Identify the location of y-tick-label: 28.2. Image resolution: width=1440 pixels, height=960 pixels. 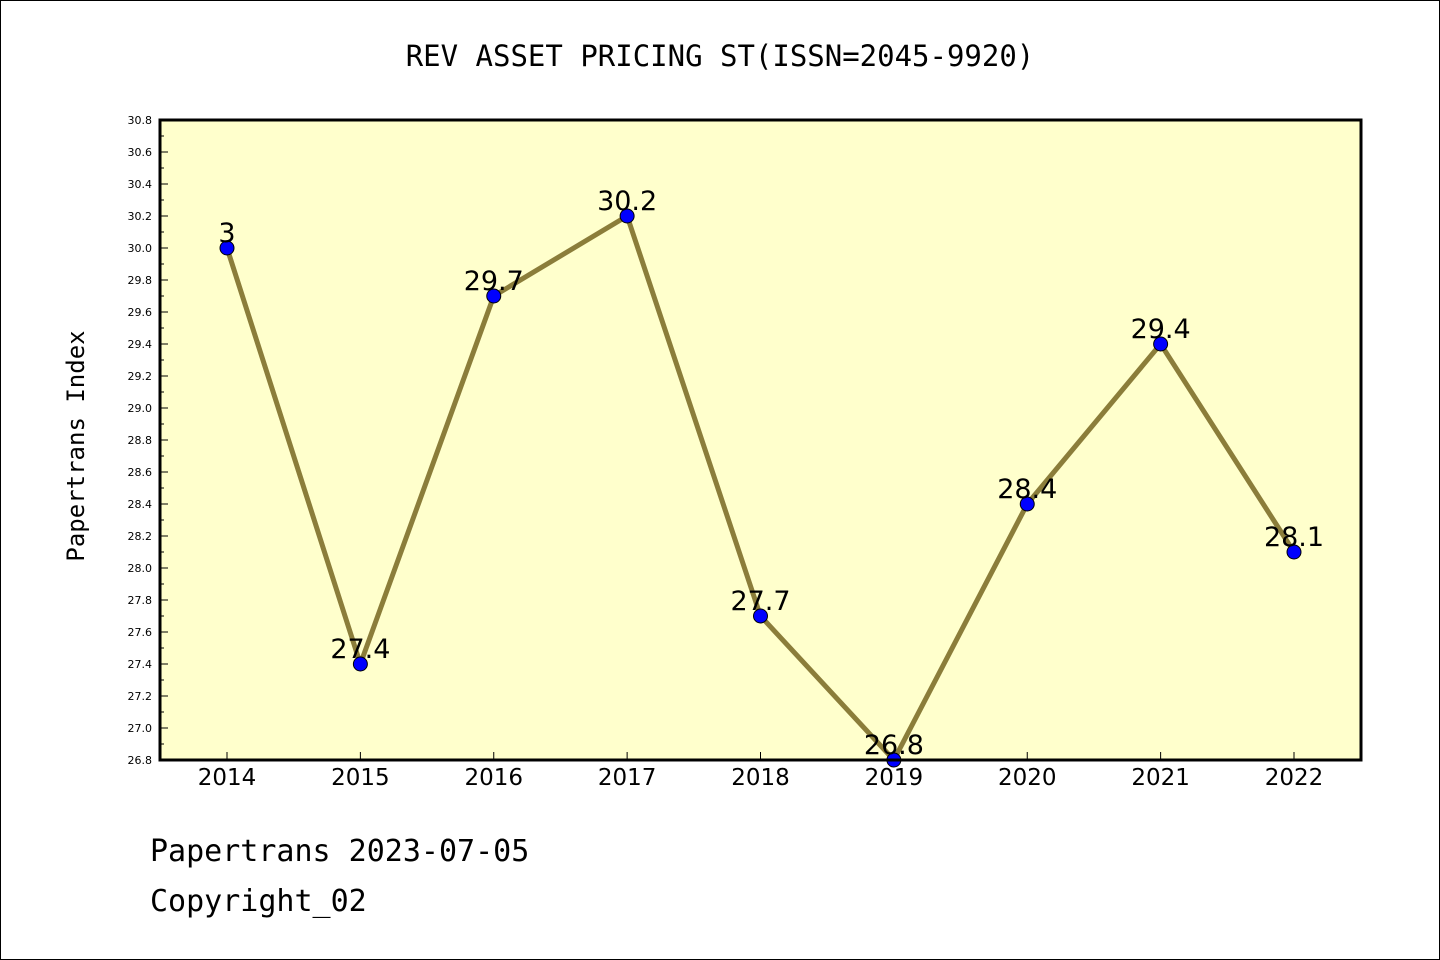
(140, 536).